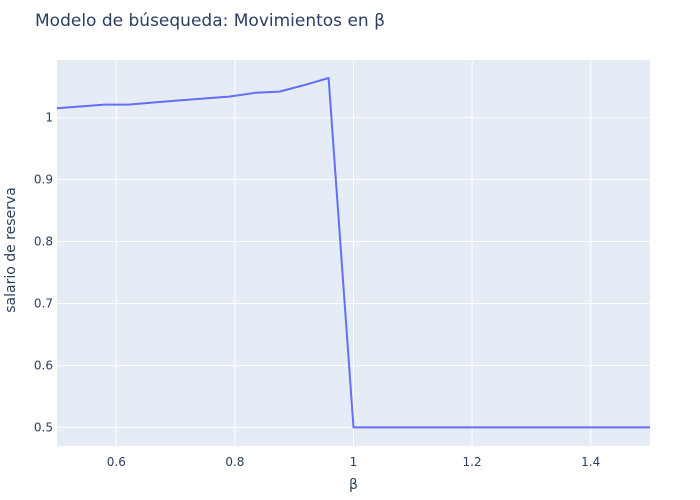  Describe the element at coordinates (353, 485) in the screenshot. I see `x-axis-title: β` at that location.